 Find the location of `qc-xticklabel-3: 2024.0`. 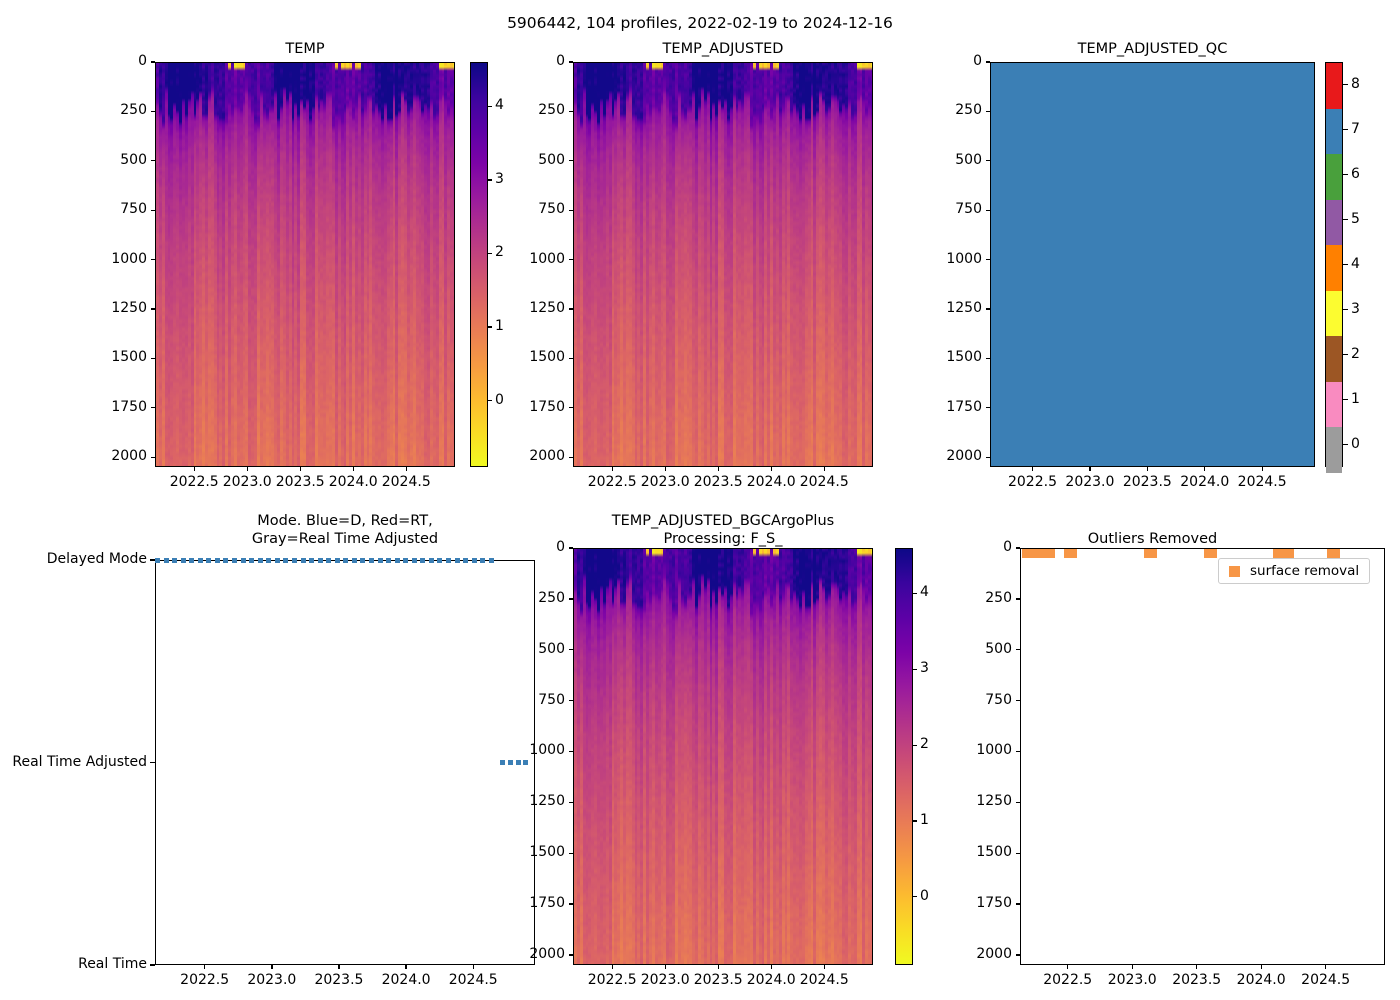

qc-xticklabel-3: 2024.0 is located at coordinates (1205, 482).